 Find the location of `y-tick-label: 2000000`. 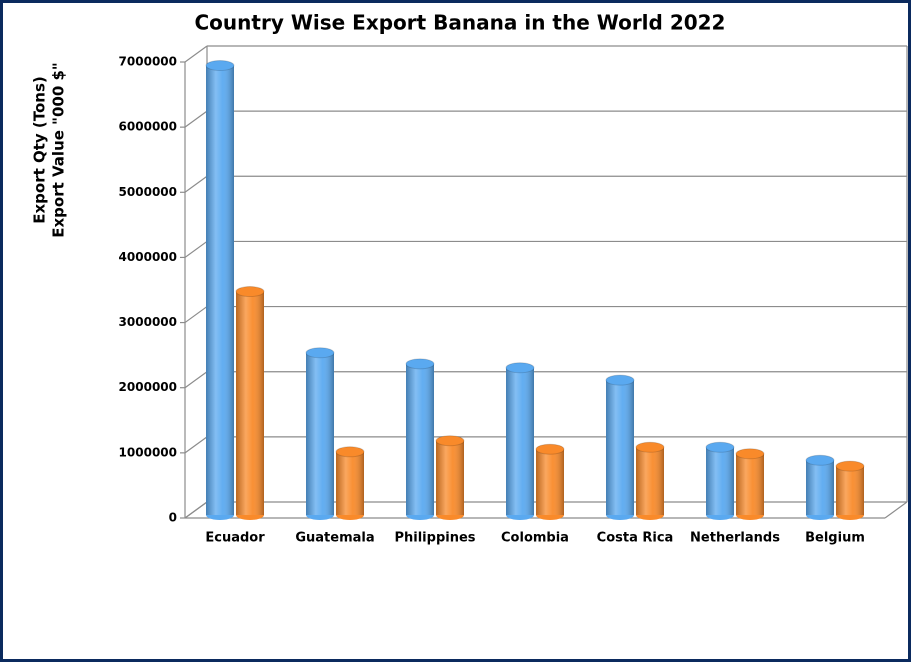

y-tick-label: 2000000 is located at coordinates (148, 387).